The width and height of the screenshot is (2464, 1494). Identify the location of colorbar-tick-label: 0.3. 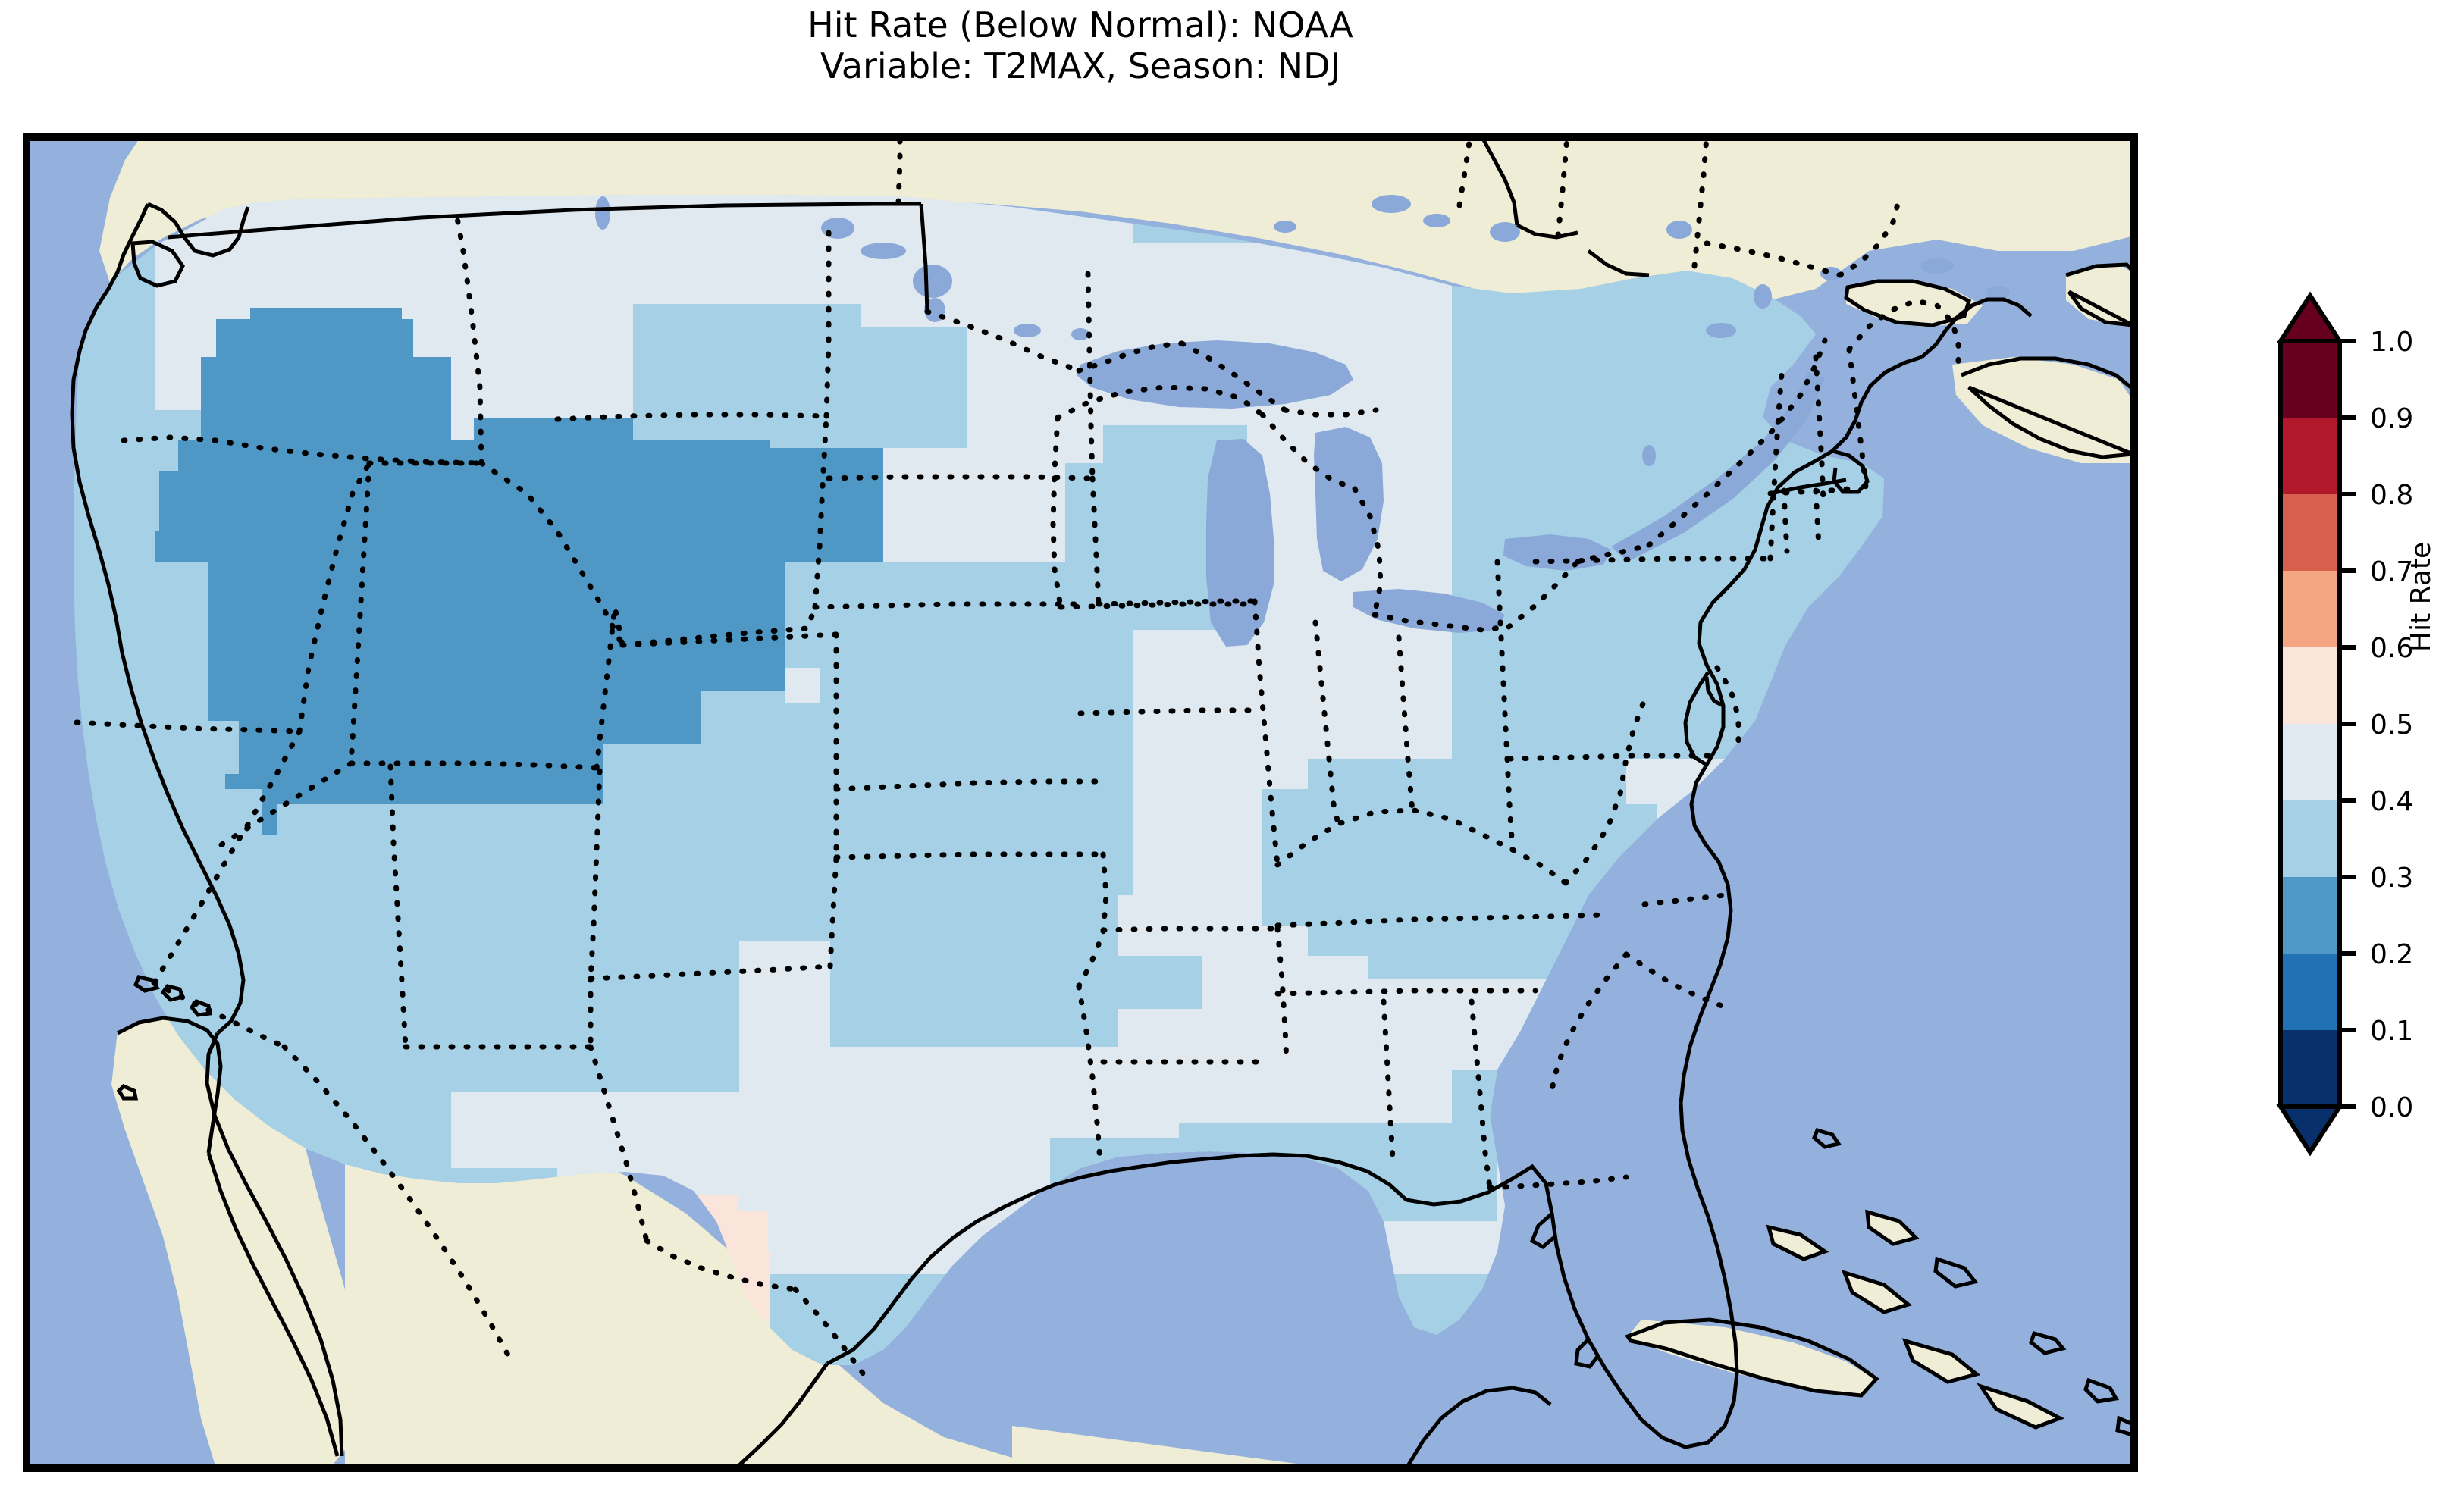
(2391, 878).